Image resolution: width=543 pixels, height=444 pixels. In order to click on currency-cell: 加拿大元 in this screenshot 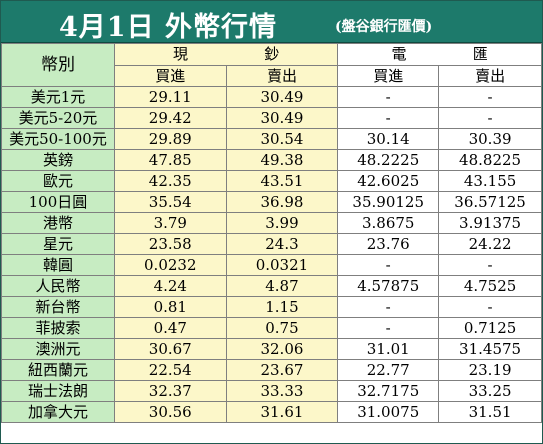, I will do `click(58, 412)`.